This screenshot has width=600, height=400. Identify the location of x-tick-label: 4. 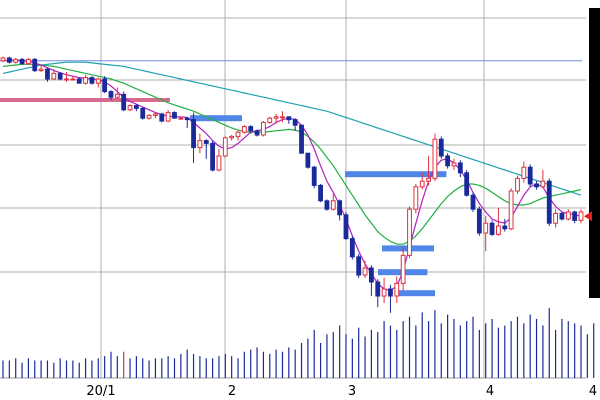
(490, 391).